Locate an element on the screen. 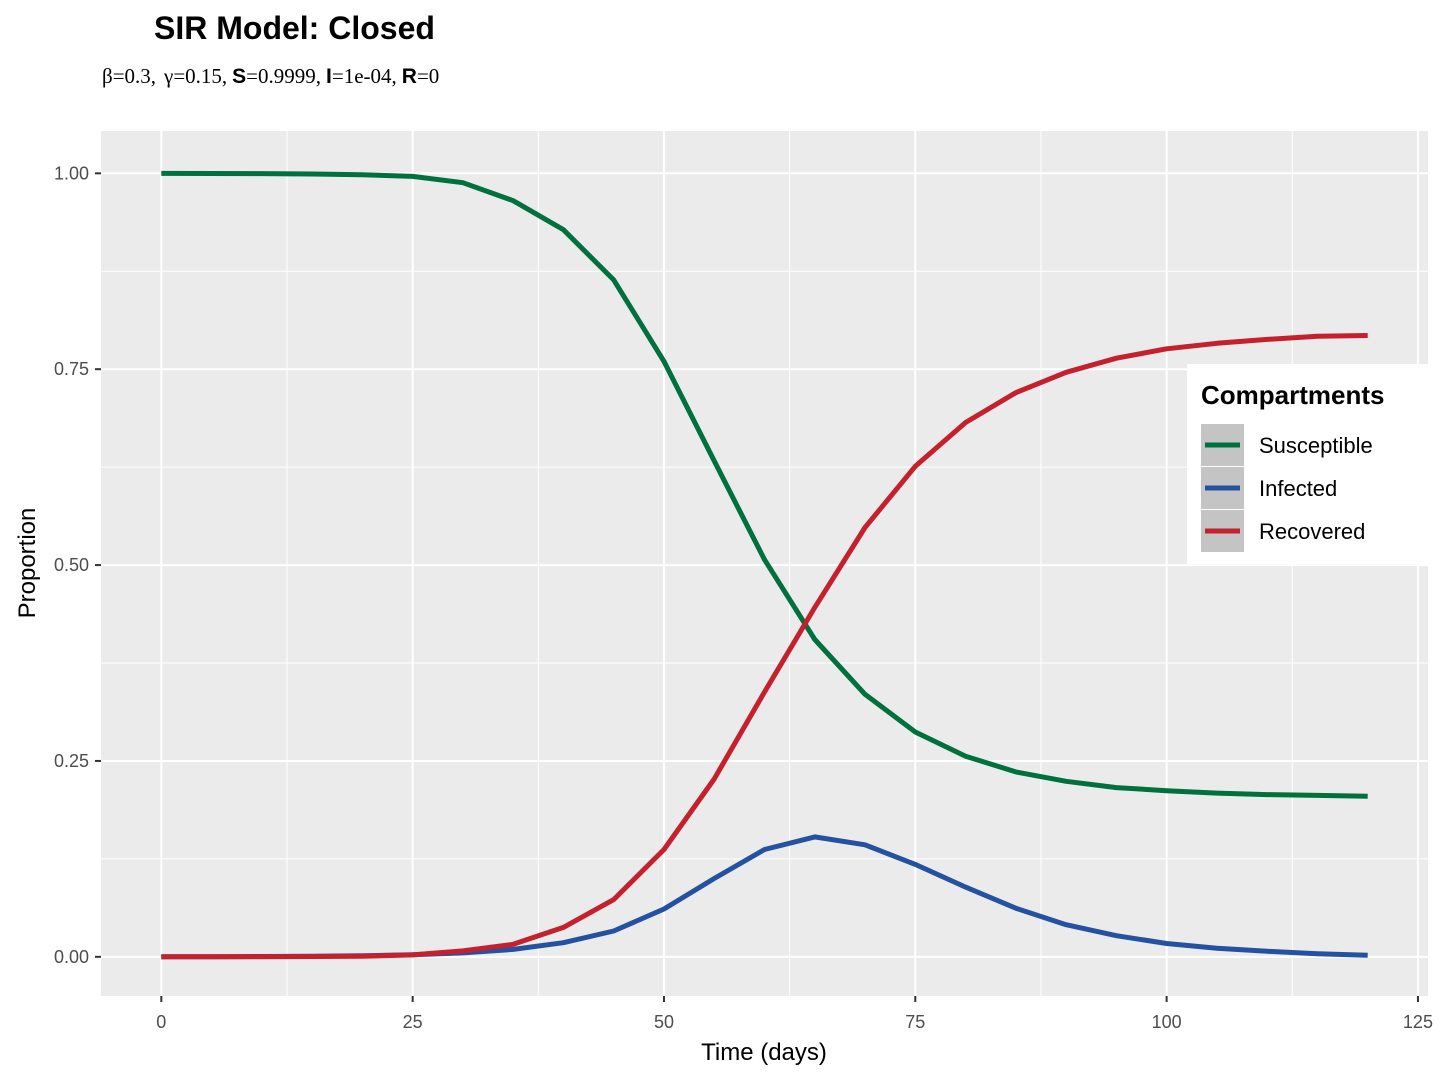 This screenshot has height=1080, width=1440. legend-items: Susceptible Infected Recovered is located at coordinates (1287, 488).